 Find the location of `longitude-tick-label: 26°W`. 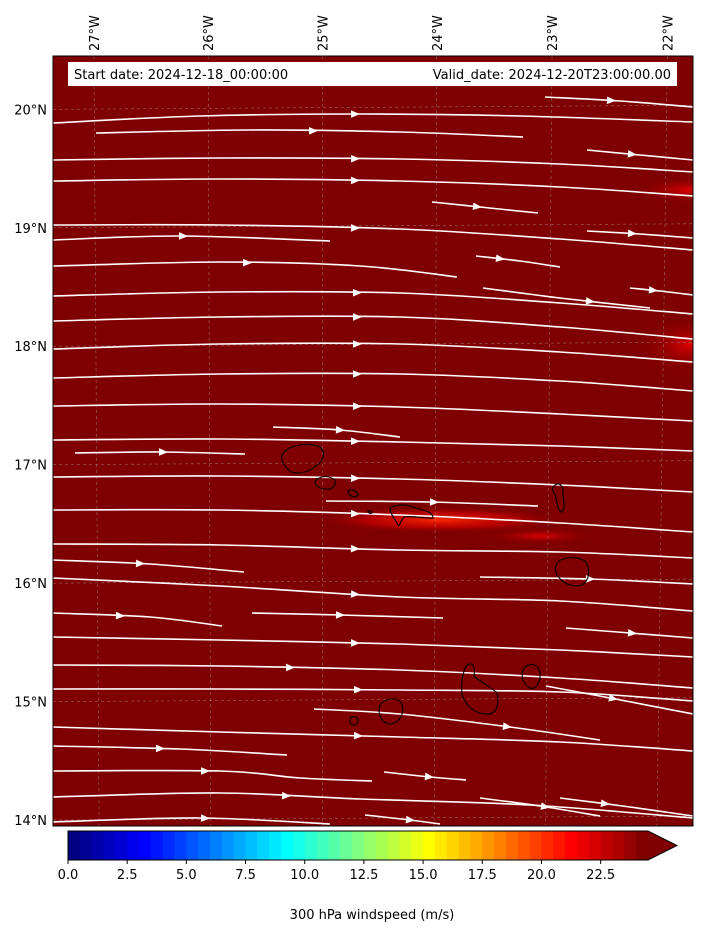

longitude-tick-label: 26°W is located at coordinates (209, 33).